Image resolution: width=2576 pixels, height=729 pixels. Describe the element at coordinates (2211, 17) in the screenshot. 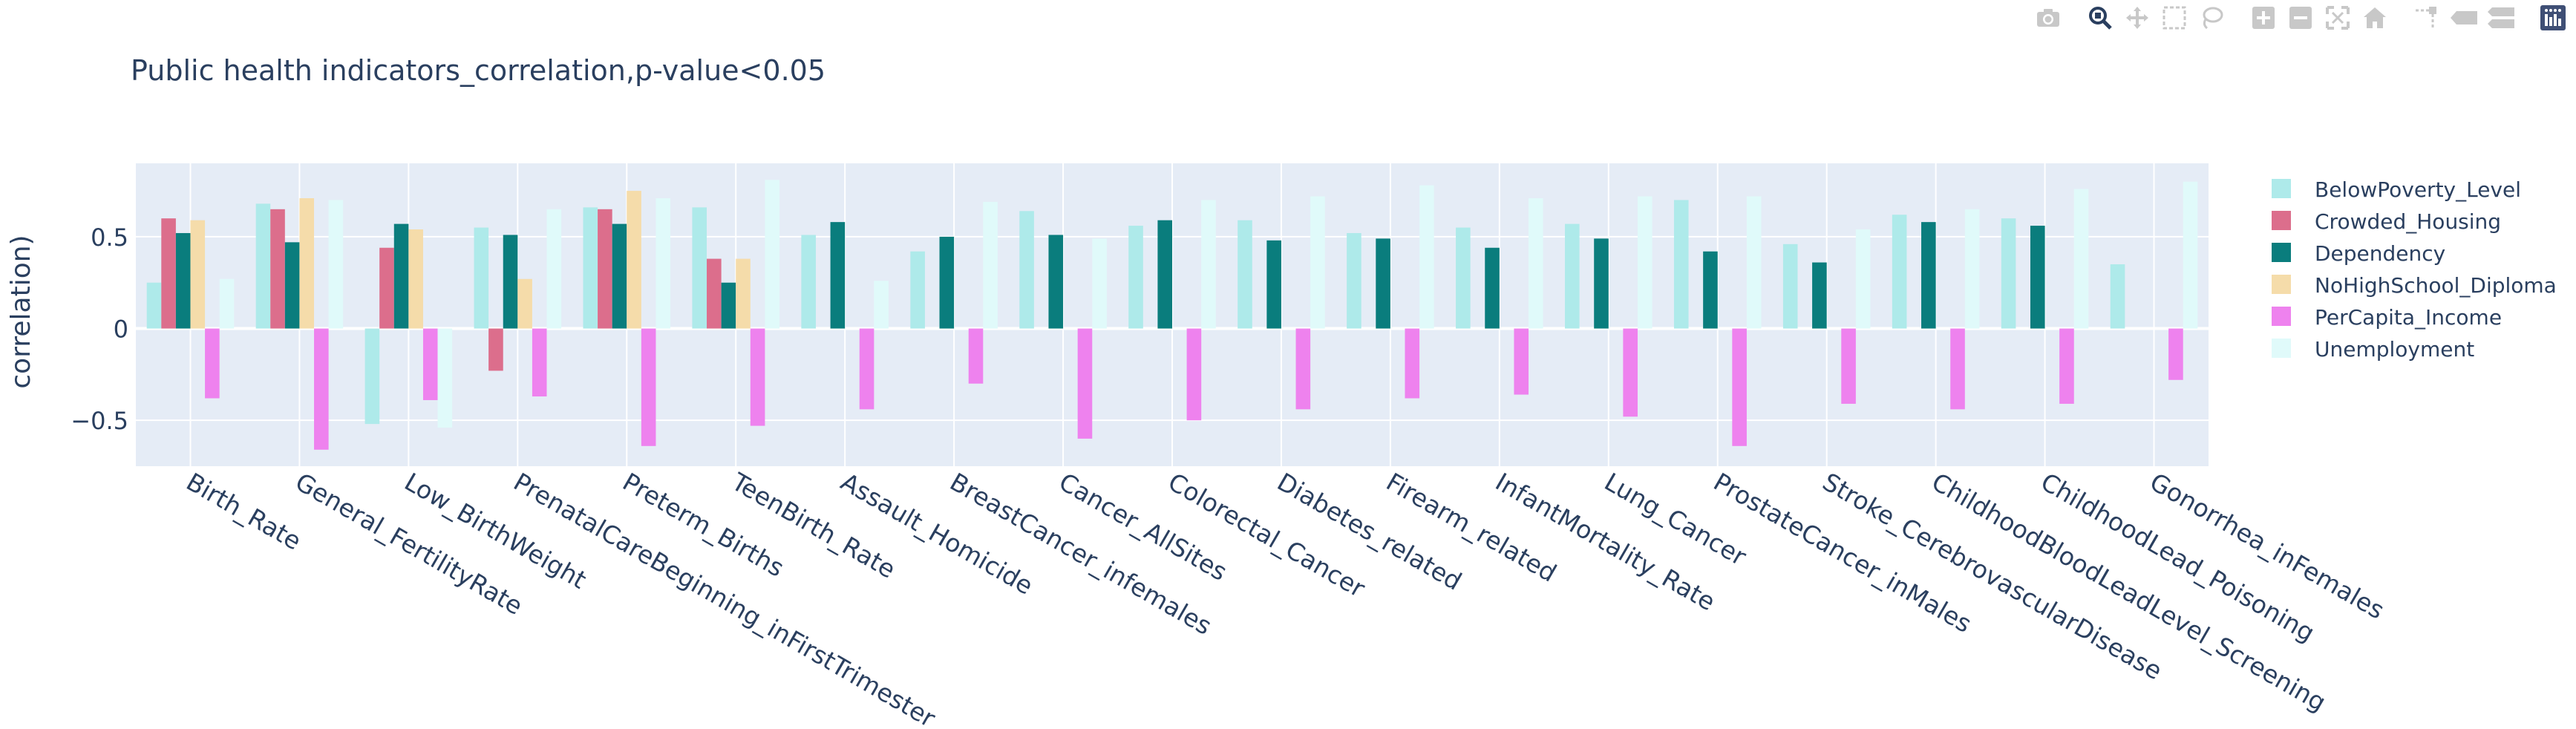

I see `lasso-select-icon` at that location.